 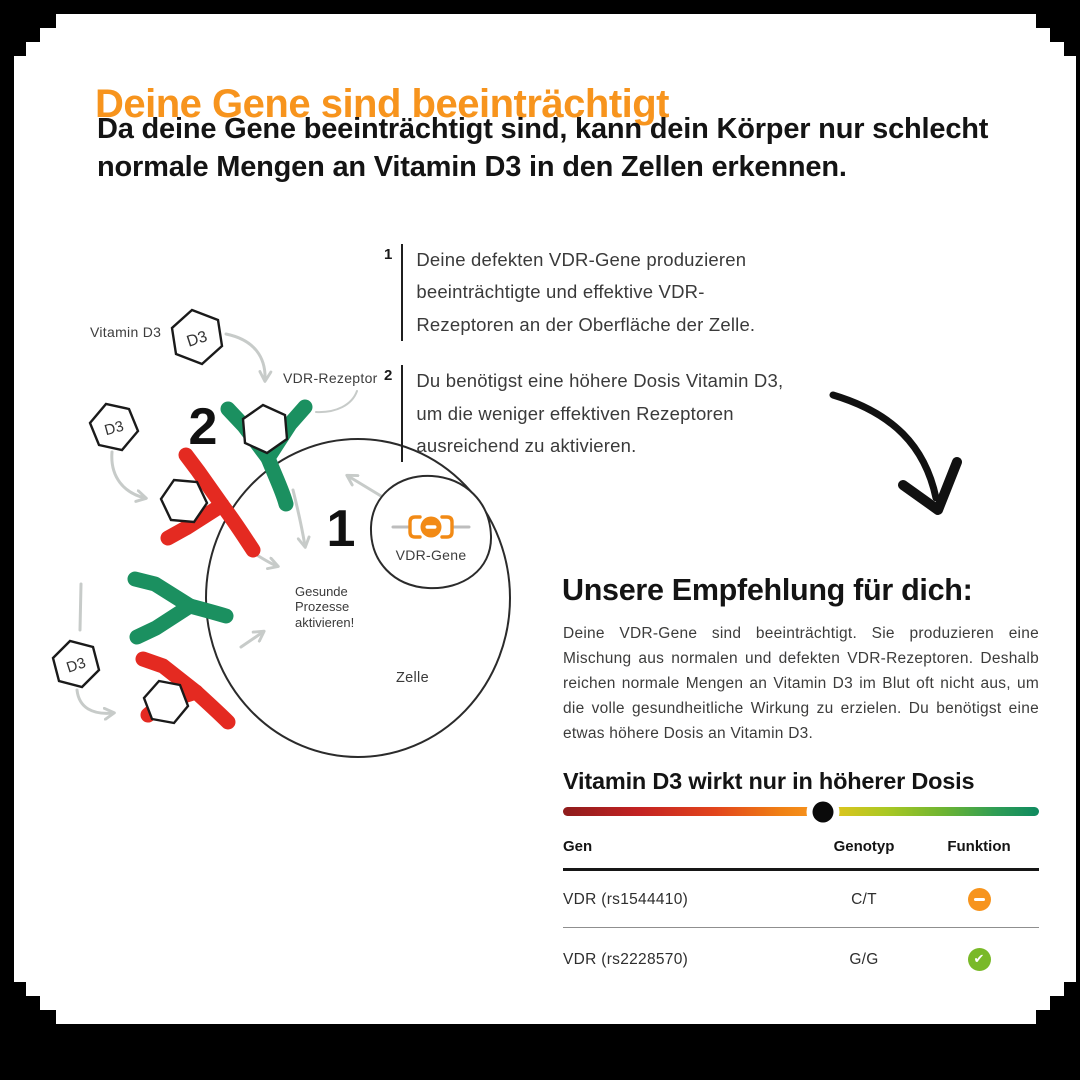 I want to click on flow-arrows, so click(x=229, y=522).